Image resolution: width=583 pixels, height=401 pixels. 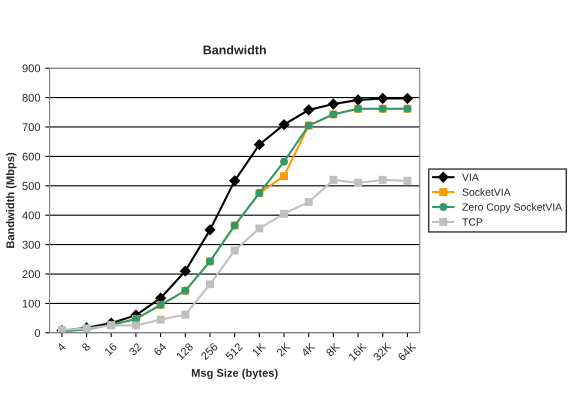 What do you see at coordinates (283, 349) in the screenshot?
I see `x-tick-label: 2K` at bounding box center [283, 349].